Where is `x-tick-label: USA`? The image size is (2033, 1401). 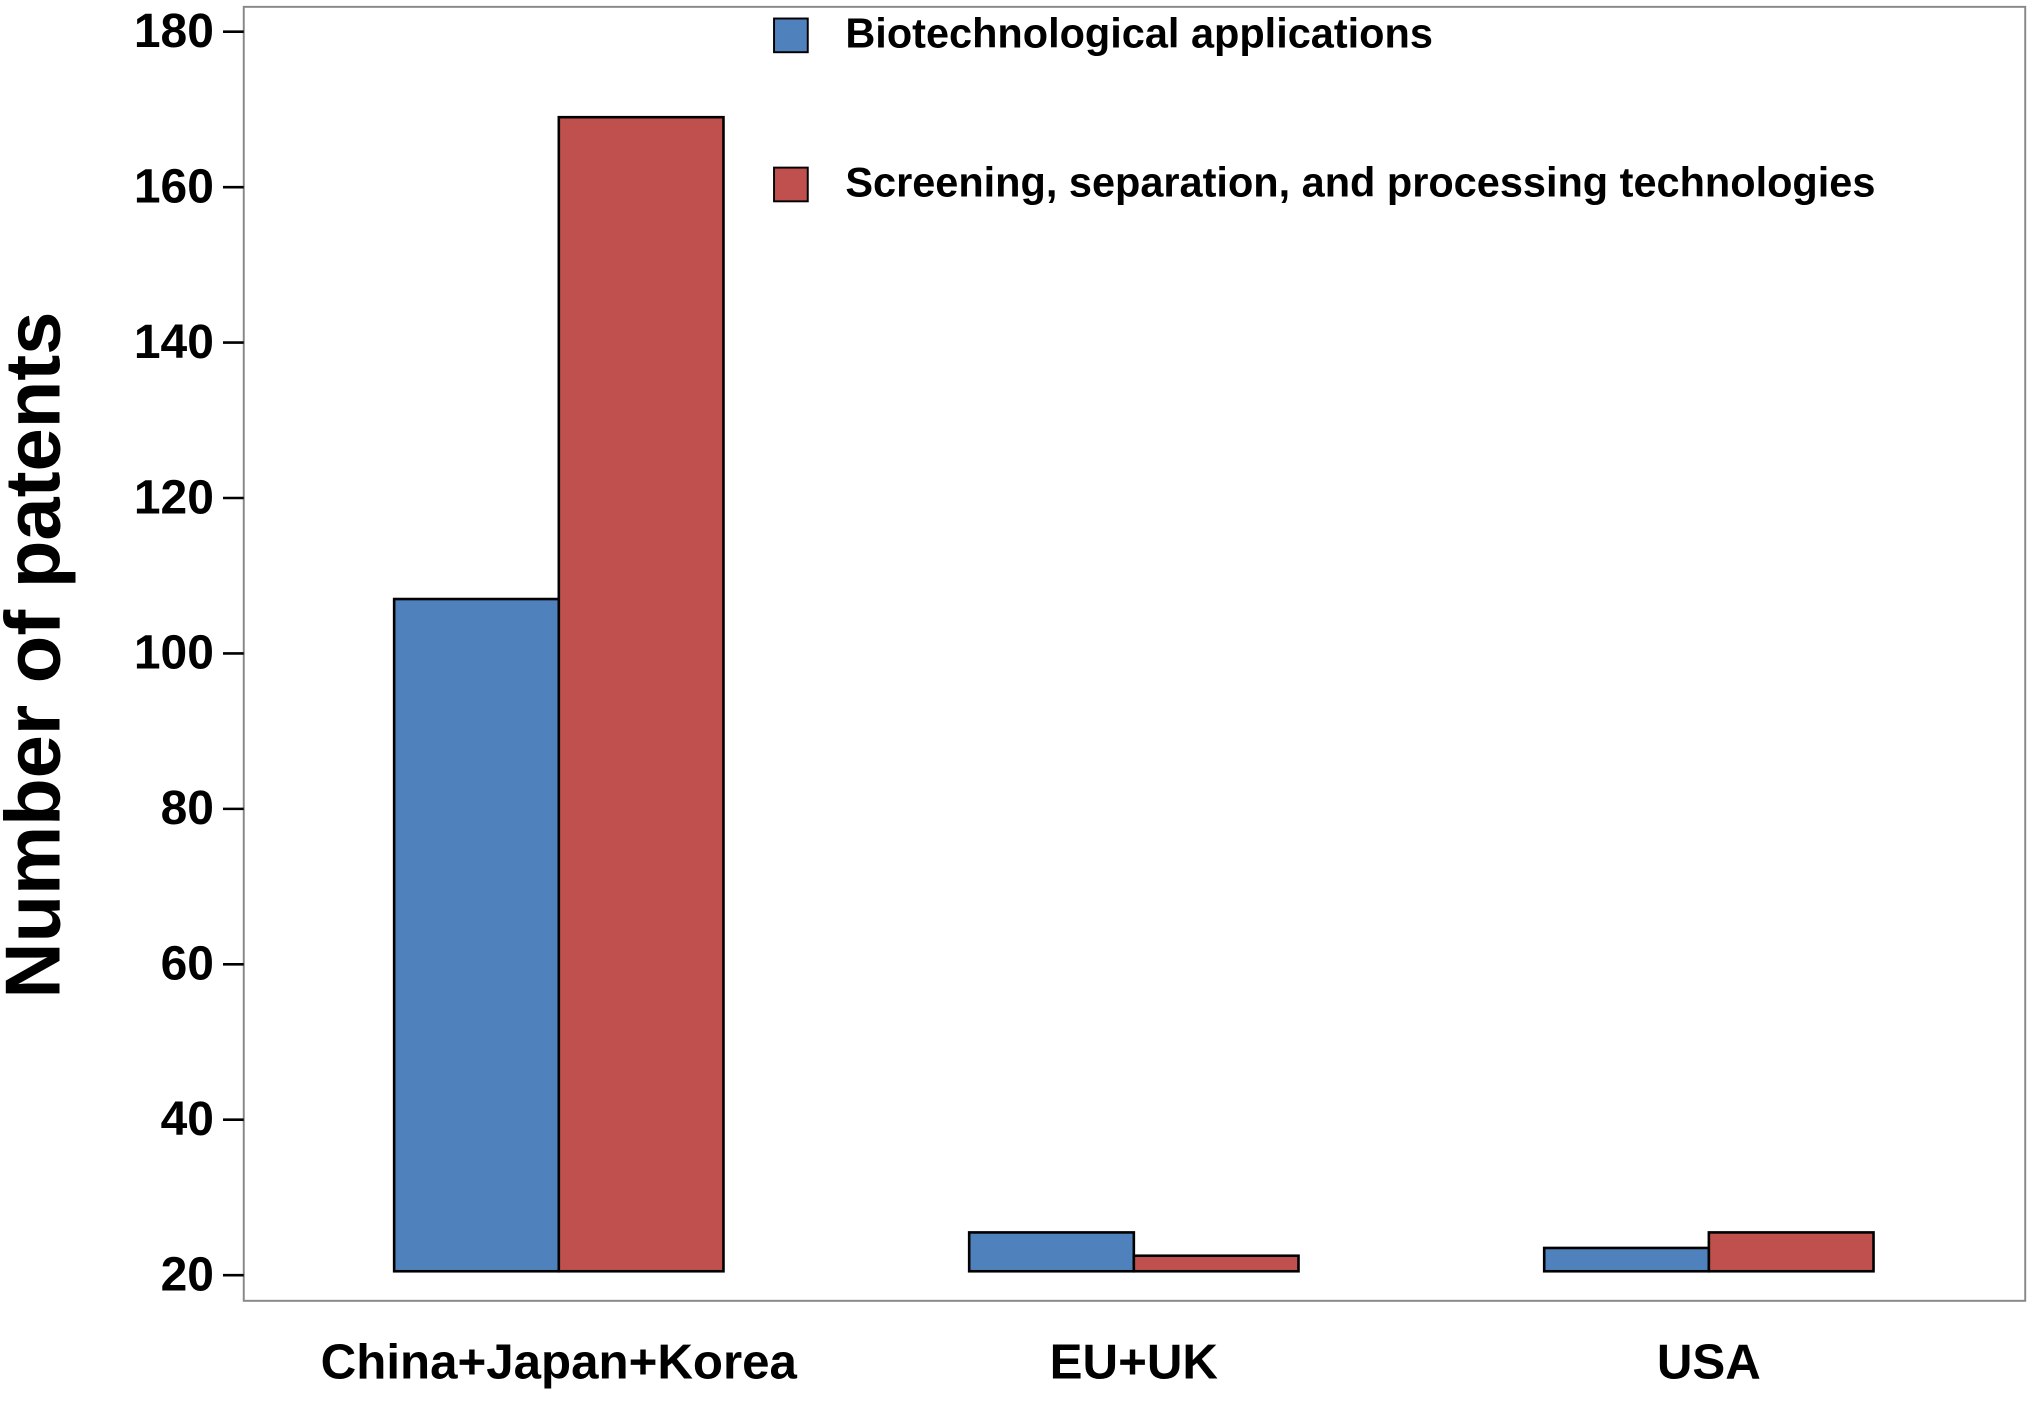 x-tick-label: USA is located at coordinates (1709, 1362).